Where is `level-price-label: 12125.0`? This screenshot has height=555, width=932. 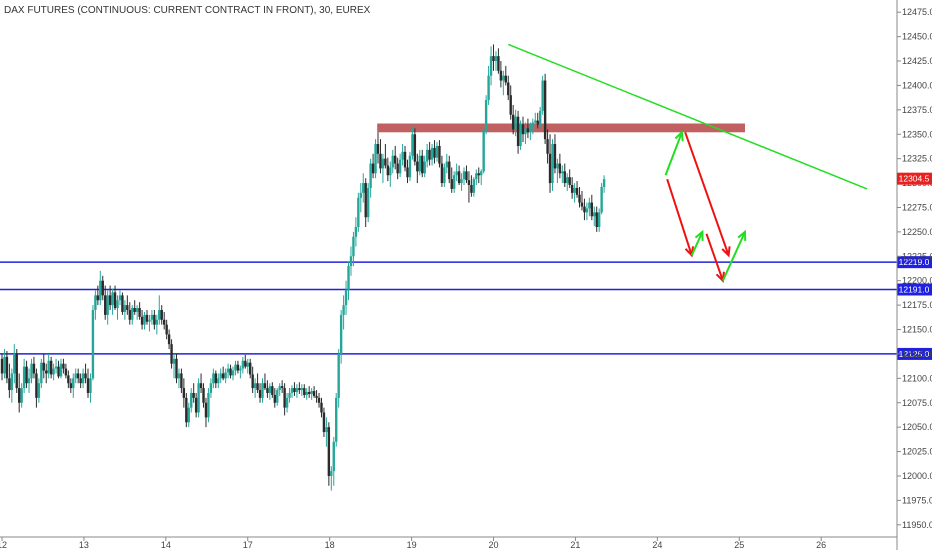 level-price-label: 12125.0 is located at coordinates (914, 354).